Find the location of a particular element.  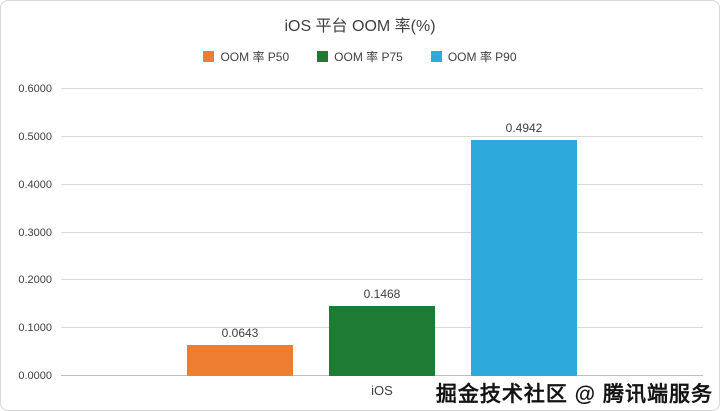

y-tick-label: 0.1000 is located at coordinates (35, 328).